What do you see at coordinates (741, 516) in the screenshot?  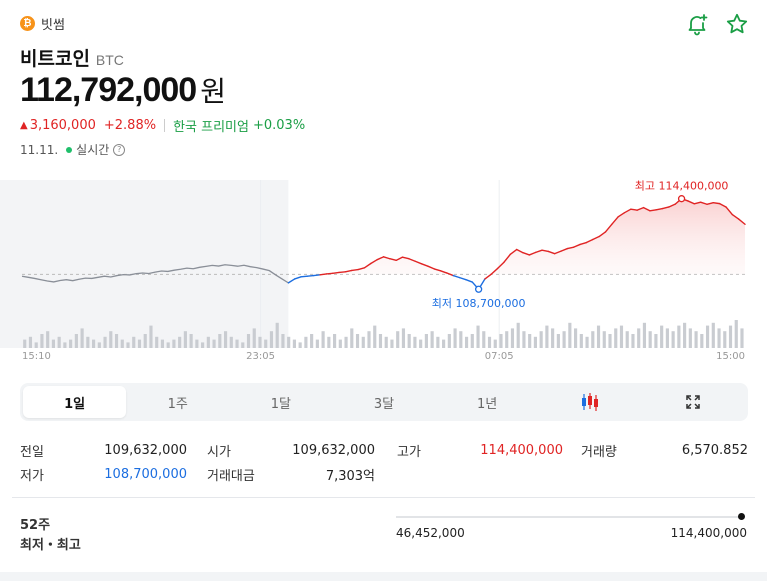 I see `week52-current-marker` at bounding box center [741, 516].